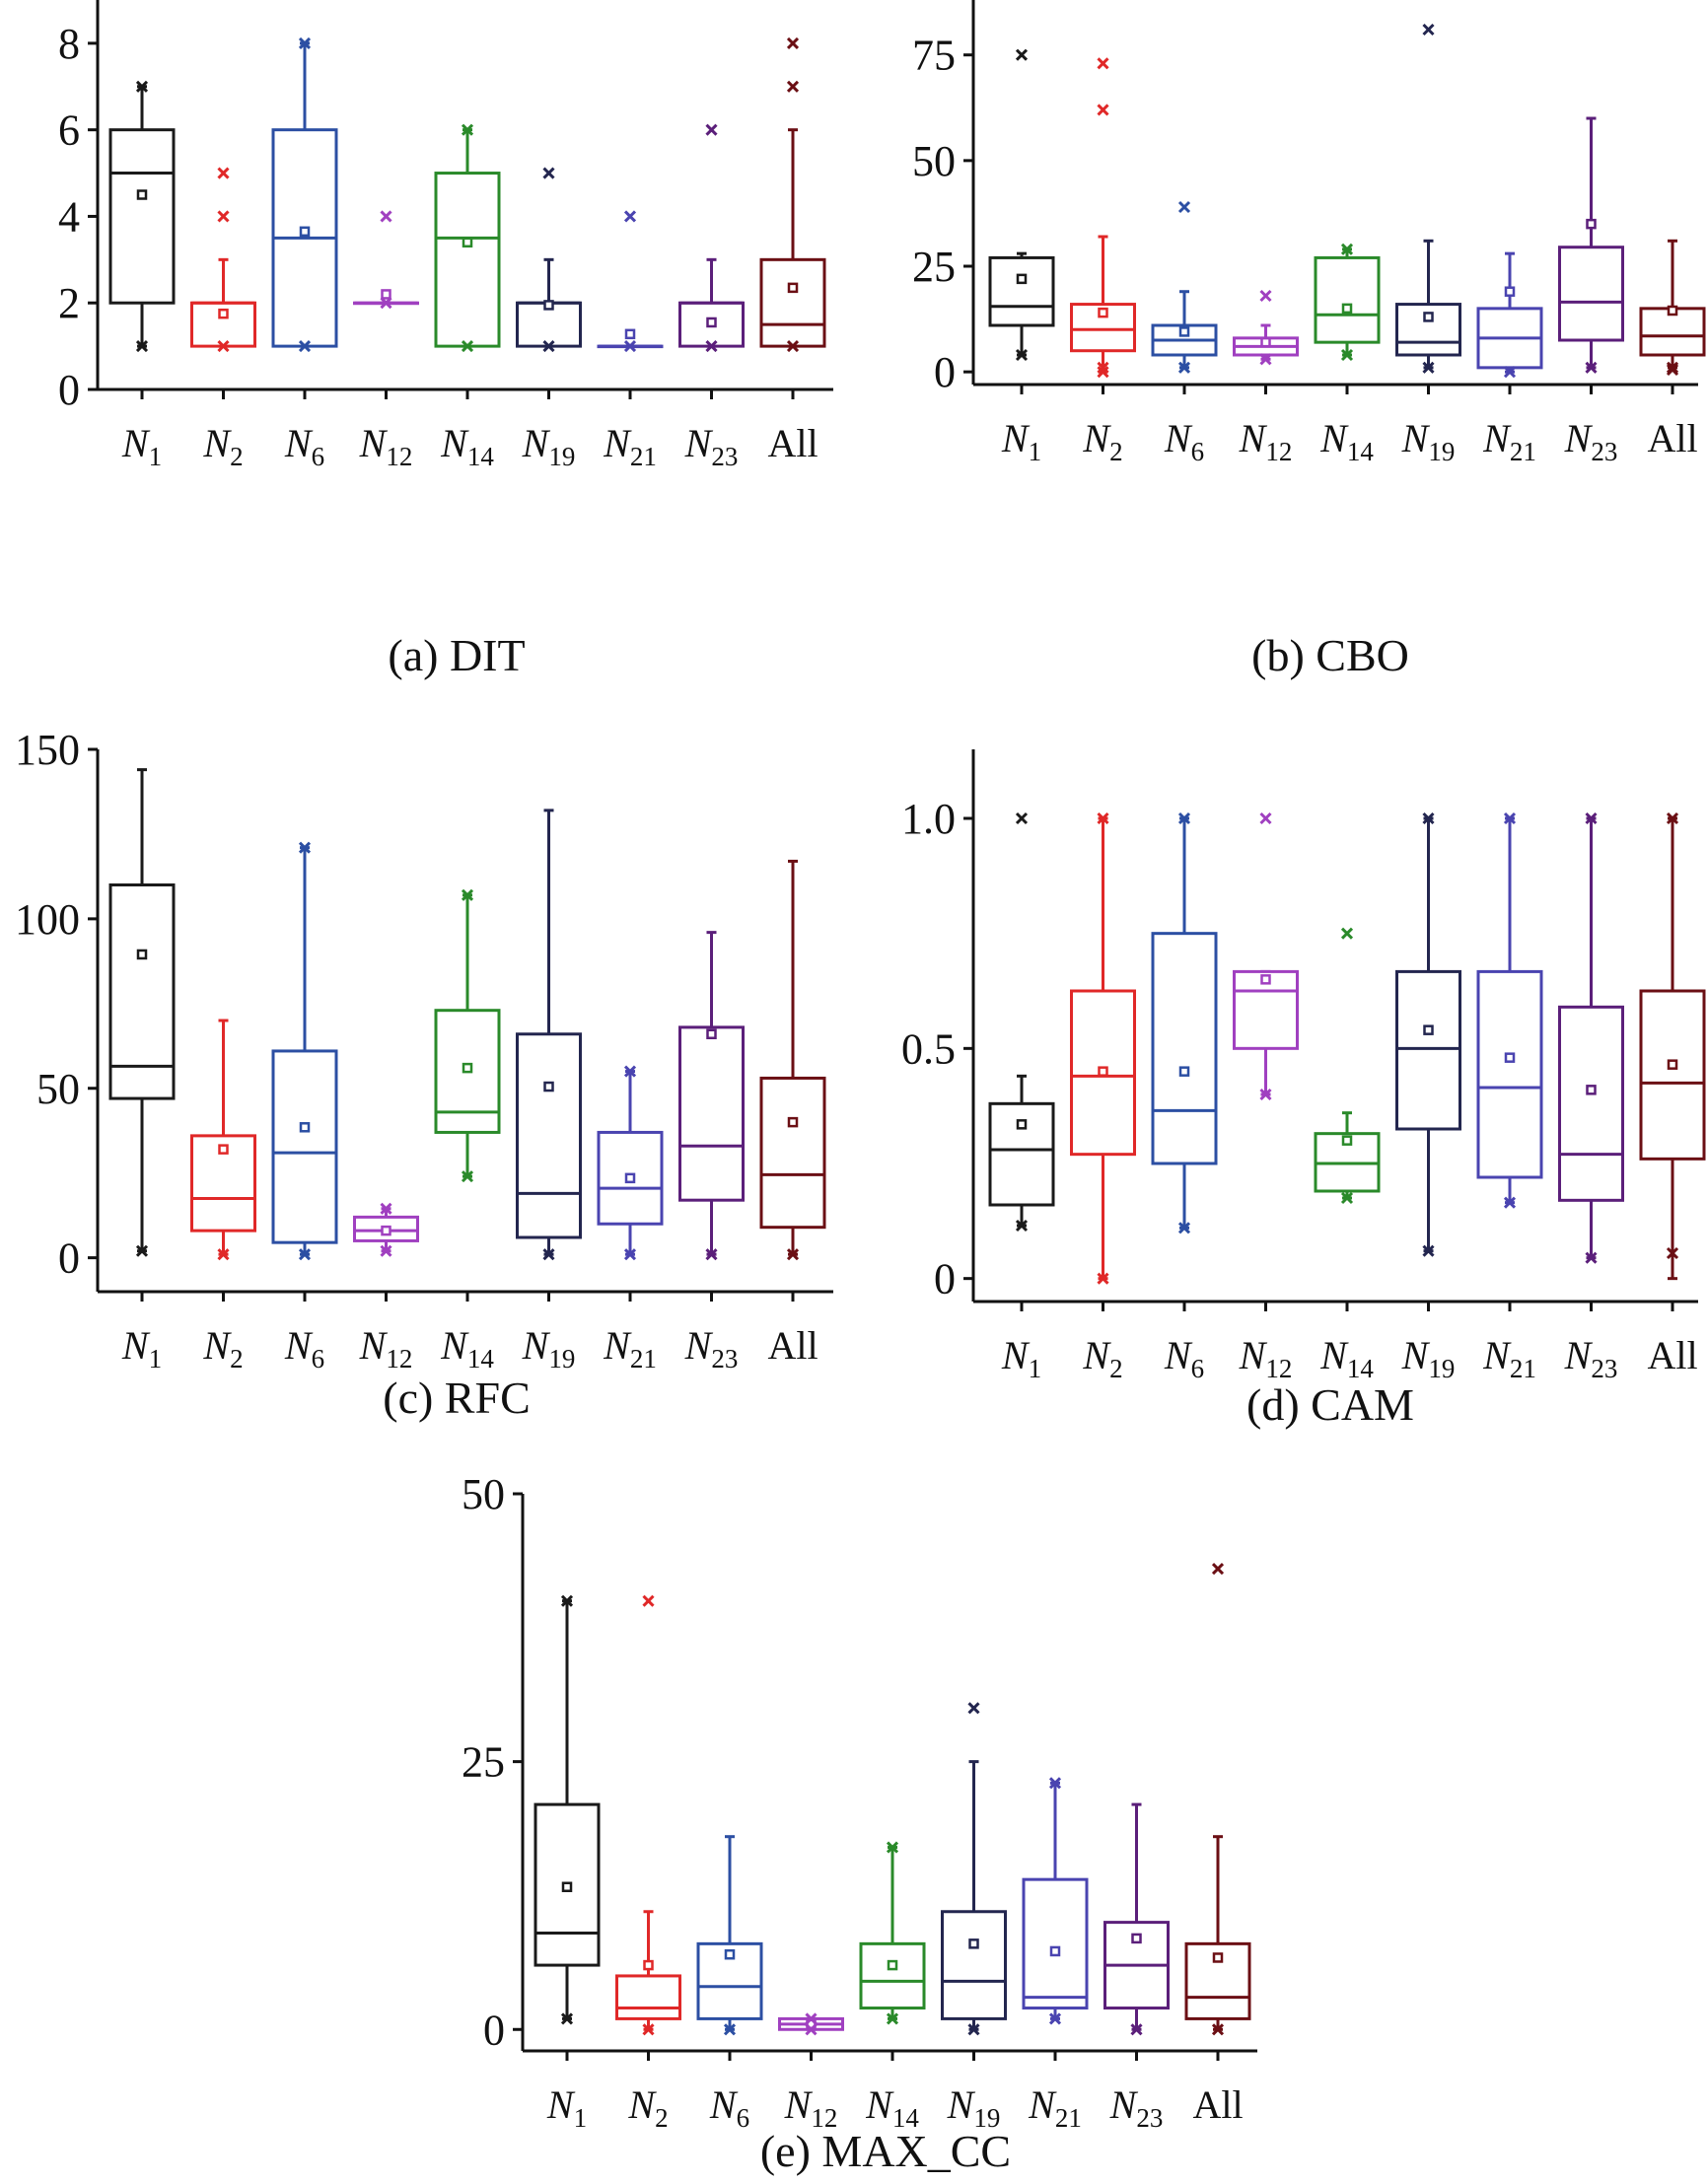 This screenshot has width=1708, height=2184. Describe the element at coordinates (792, 443) in the screenshot. I see `x-category-label: All` at that location.